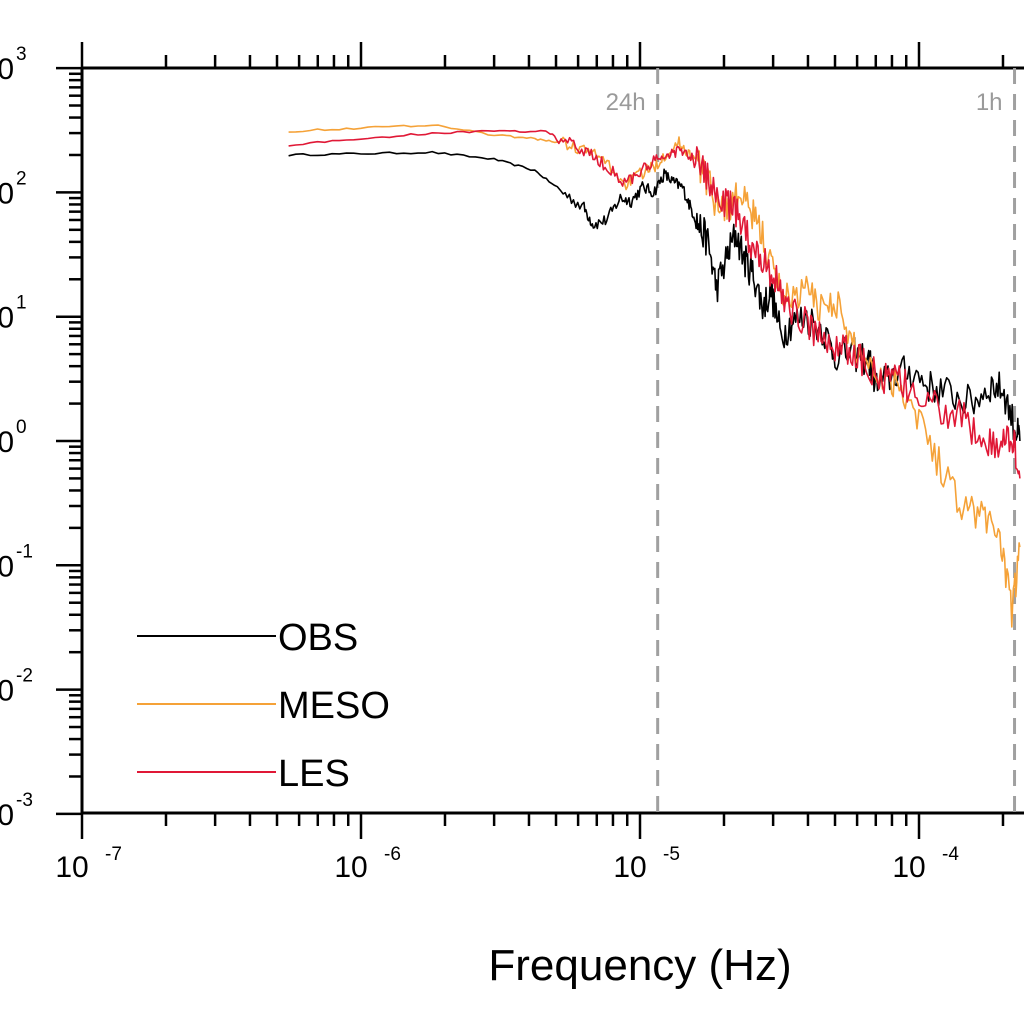 This screenshot has height=1024, width=1024. What do you see at coordinates (21, 178) in the screenshot?
I see `y-tick-exponent: 2` at bounding box center [21, 178].